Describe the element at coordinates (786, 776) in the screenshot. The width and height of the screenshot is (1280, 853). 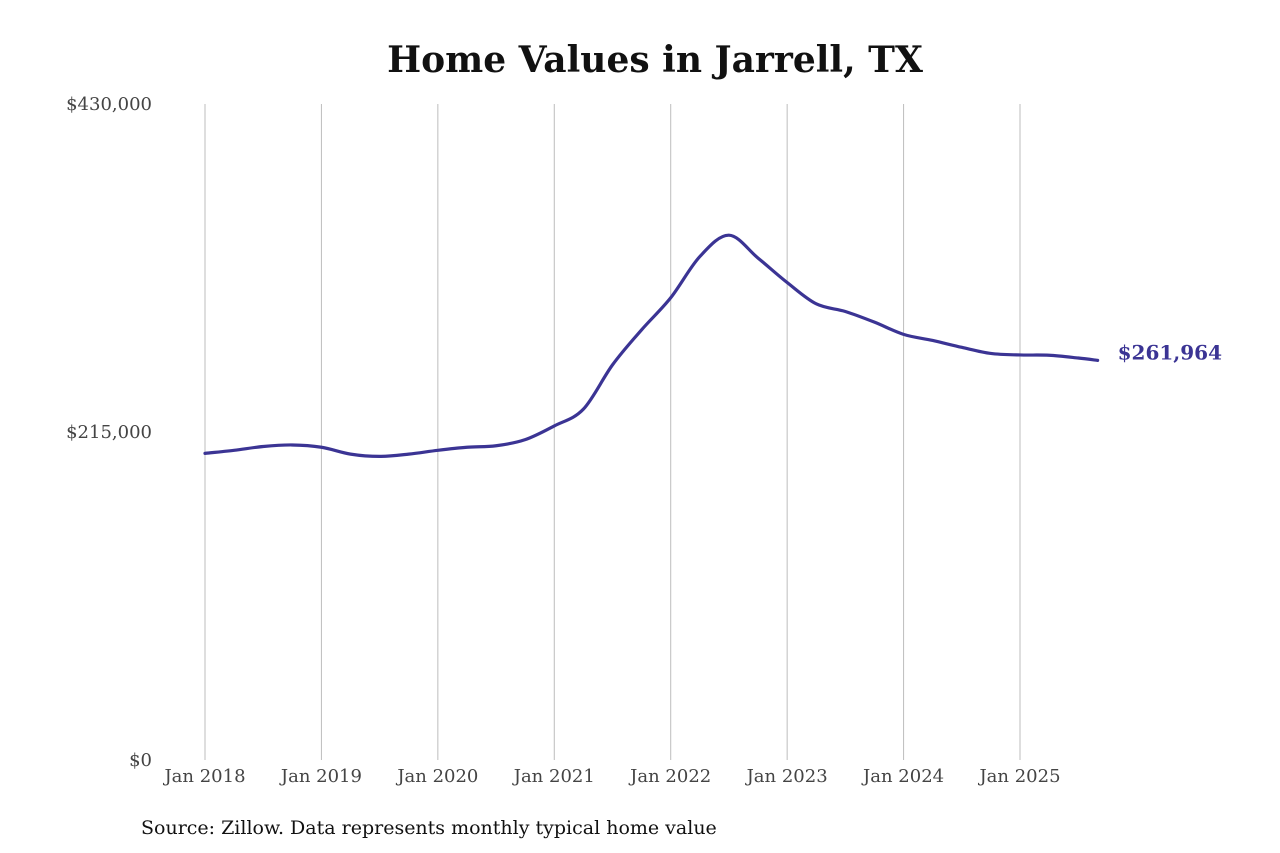
I see `x-tick-label: Jan 2023` at that location.